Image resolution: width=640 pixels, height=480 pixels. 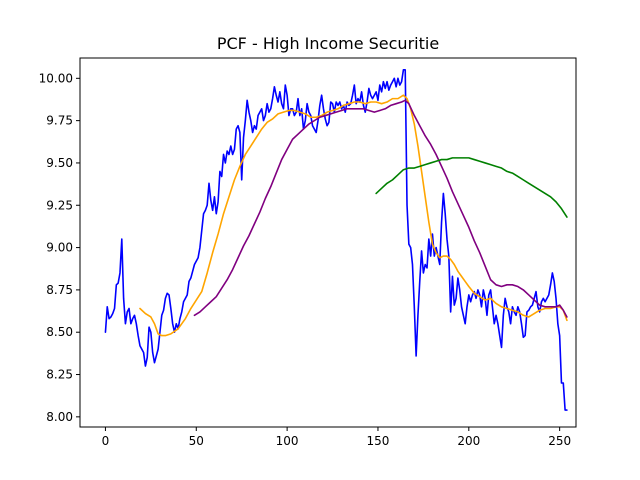 I want to click on x-tick-label: 100, so click(x=287, y=441).